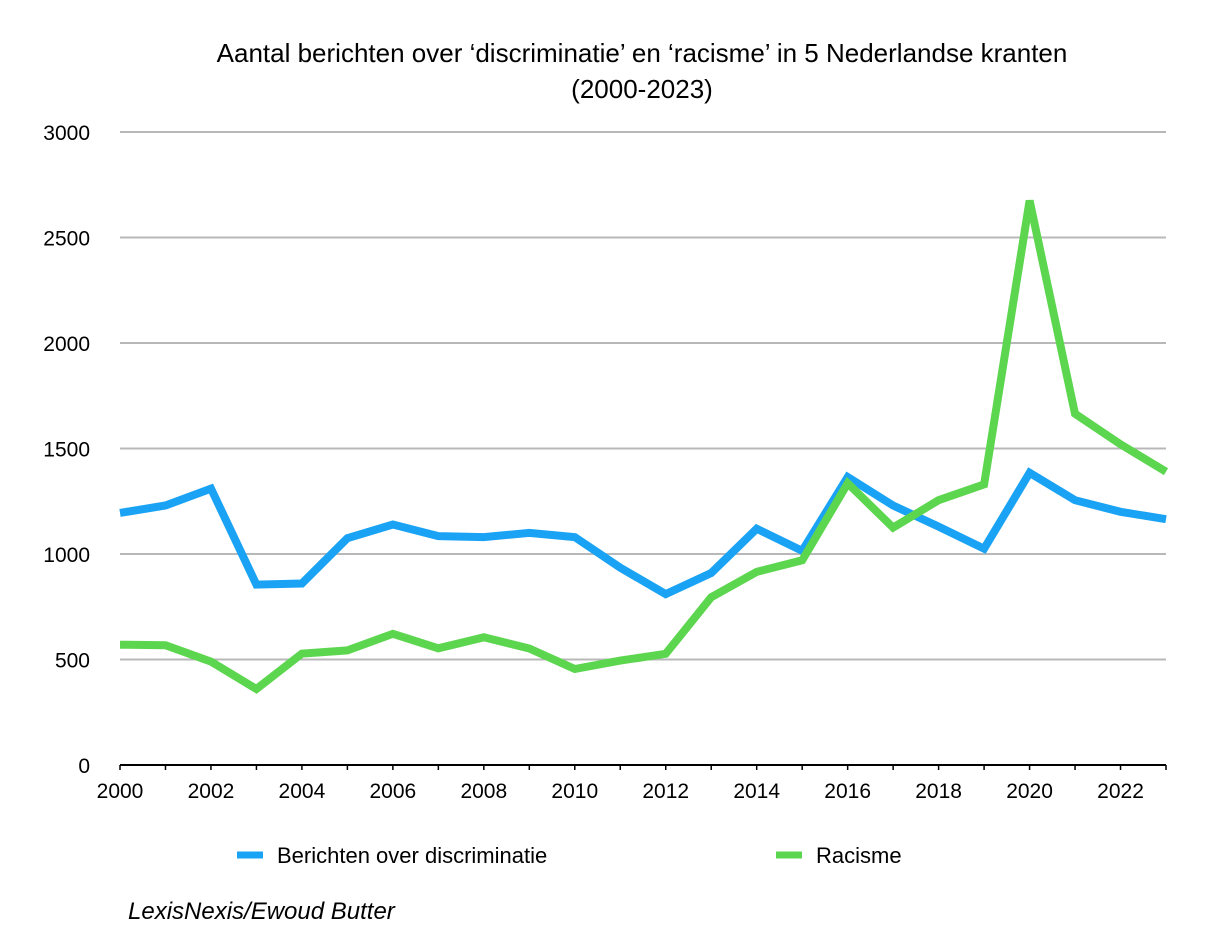 Image resolution: width=1228 pixels, height=942 pixels. What do you see at coordinates (84, 766) in the screenshot?
I see `y-tick-label: 0` at bounding box center [84, 766].